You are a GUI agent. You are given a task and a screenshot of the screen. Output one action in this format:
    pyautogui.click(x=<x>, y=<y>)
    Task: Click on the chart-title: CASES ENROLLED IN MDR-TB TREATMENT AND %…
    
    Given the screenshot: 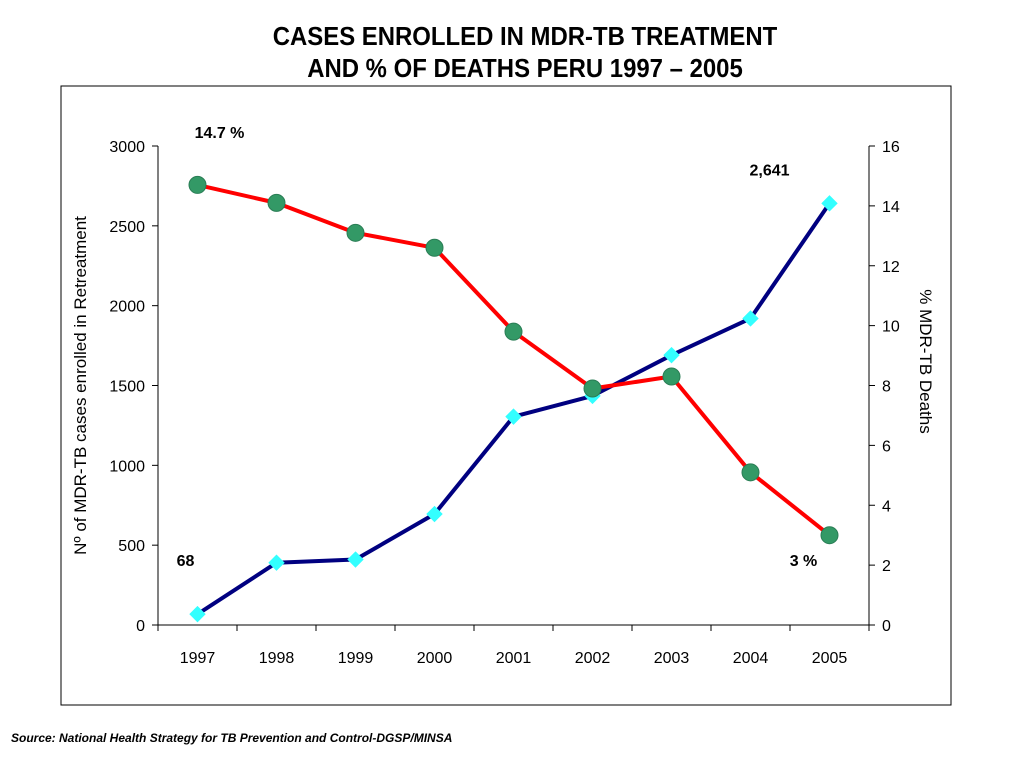 What is the action you would take?
    pyautogui.click(x=525, y=52)
    